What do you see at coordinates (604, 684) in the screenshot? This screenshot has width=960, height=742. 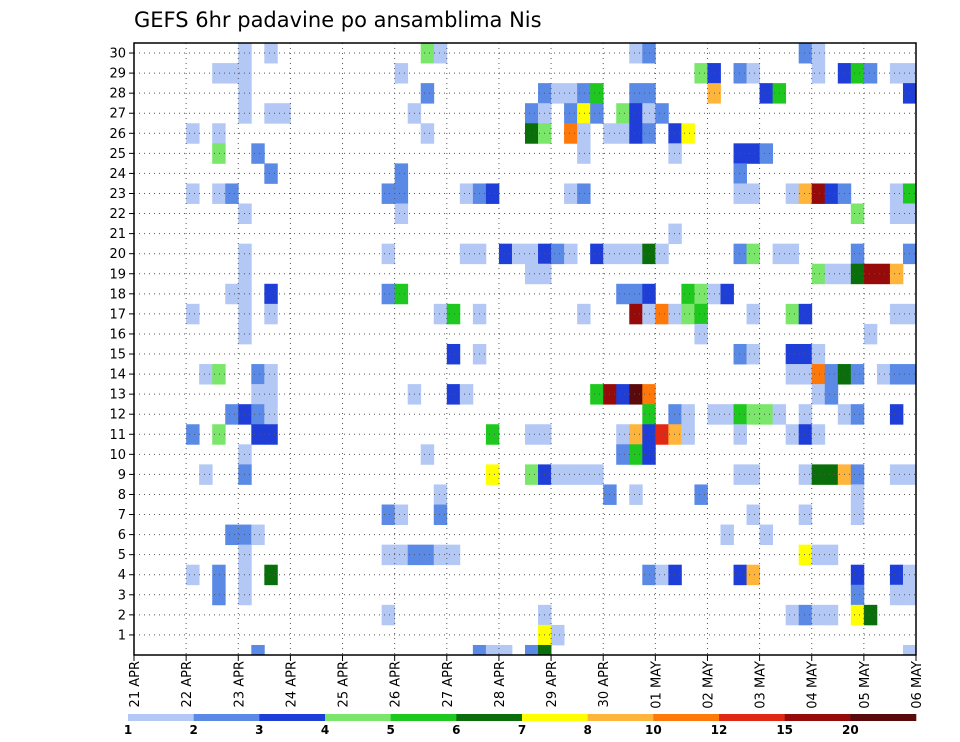 I see `x-tick-label: 30 APR` at bounding box center [604, 684].